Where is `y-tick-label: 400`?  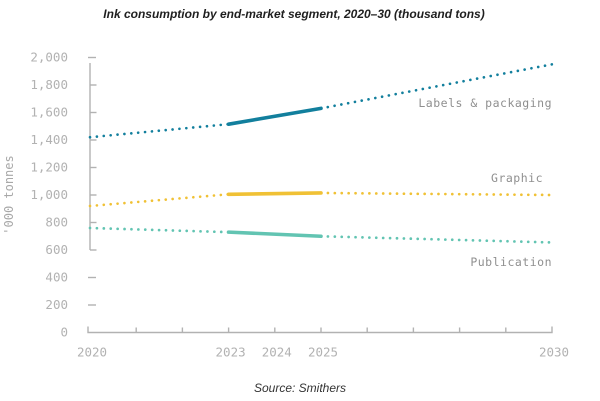
y-tick-label: 400 is located at coordinates (56, 277).